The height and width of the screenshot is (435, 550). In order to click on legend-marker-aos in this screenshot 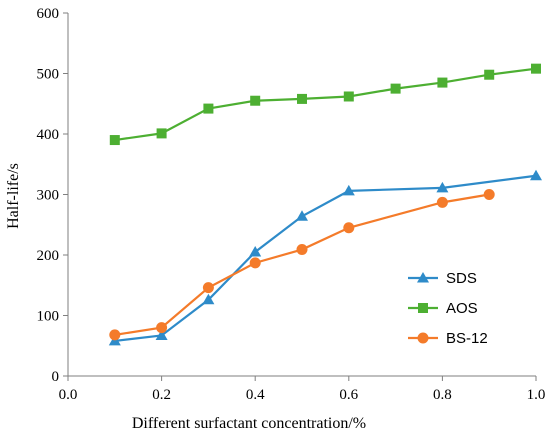, I will do `click(423, 308)`.